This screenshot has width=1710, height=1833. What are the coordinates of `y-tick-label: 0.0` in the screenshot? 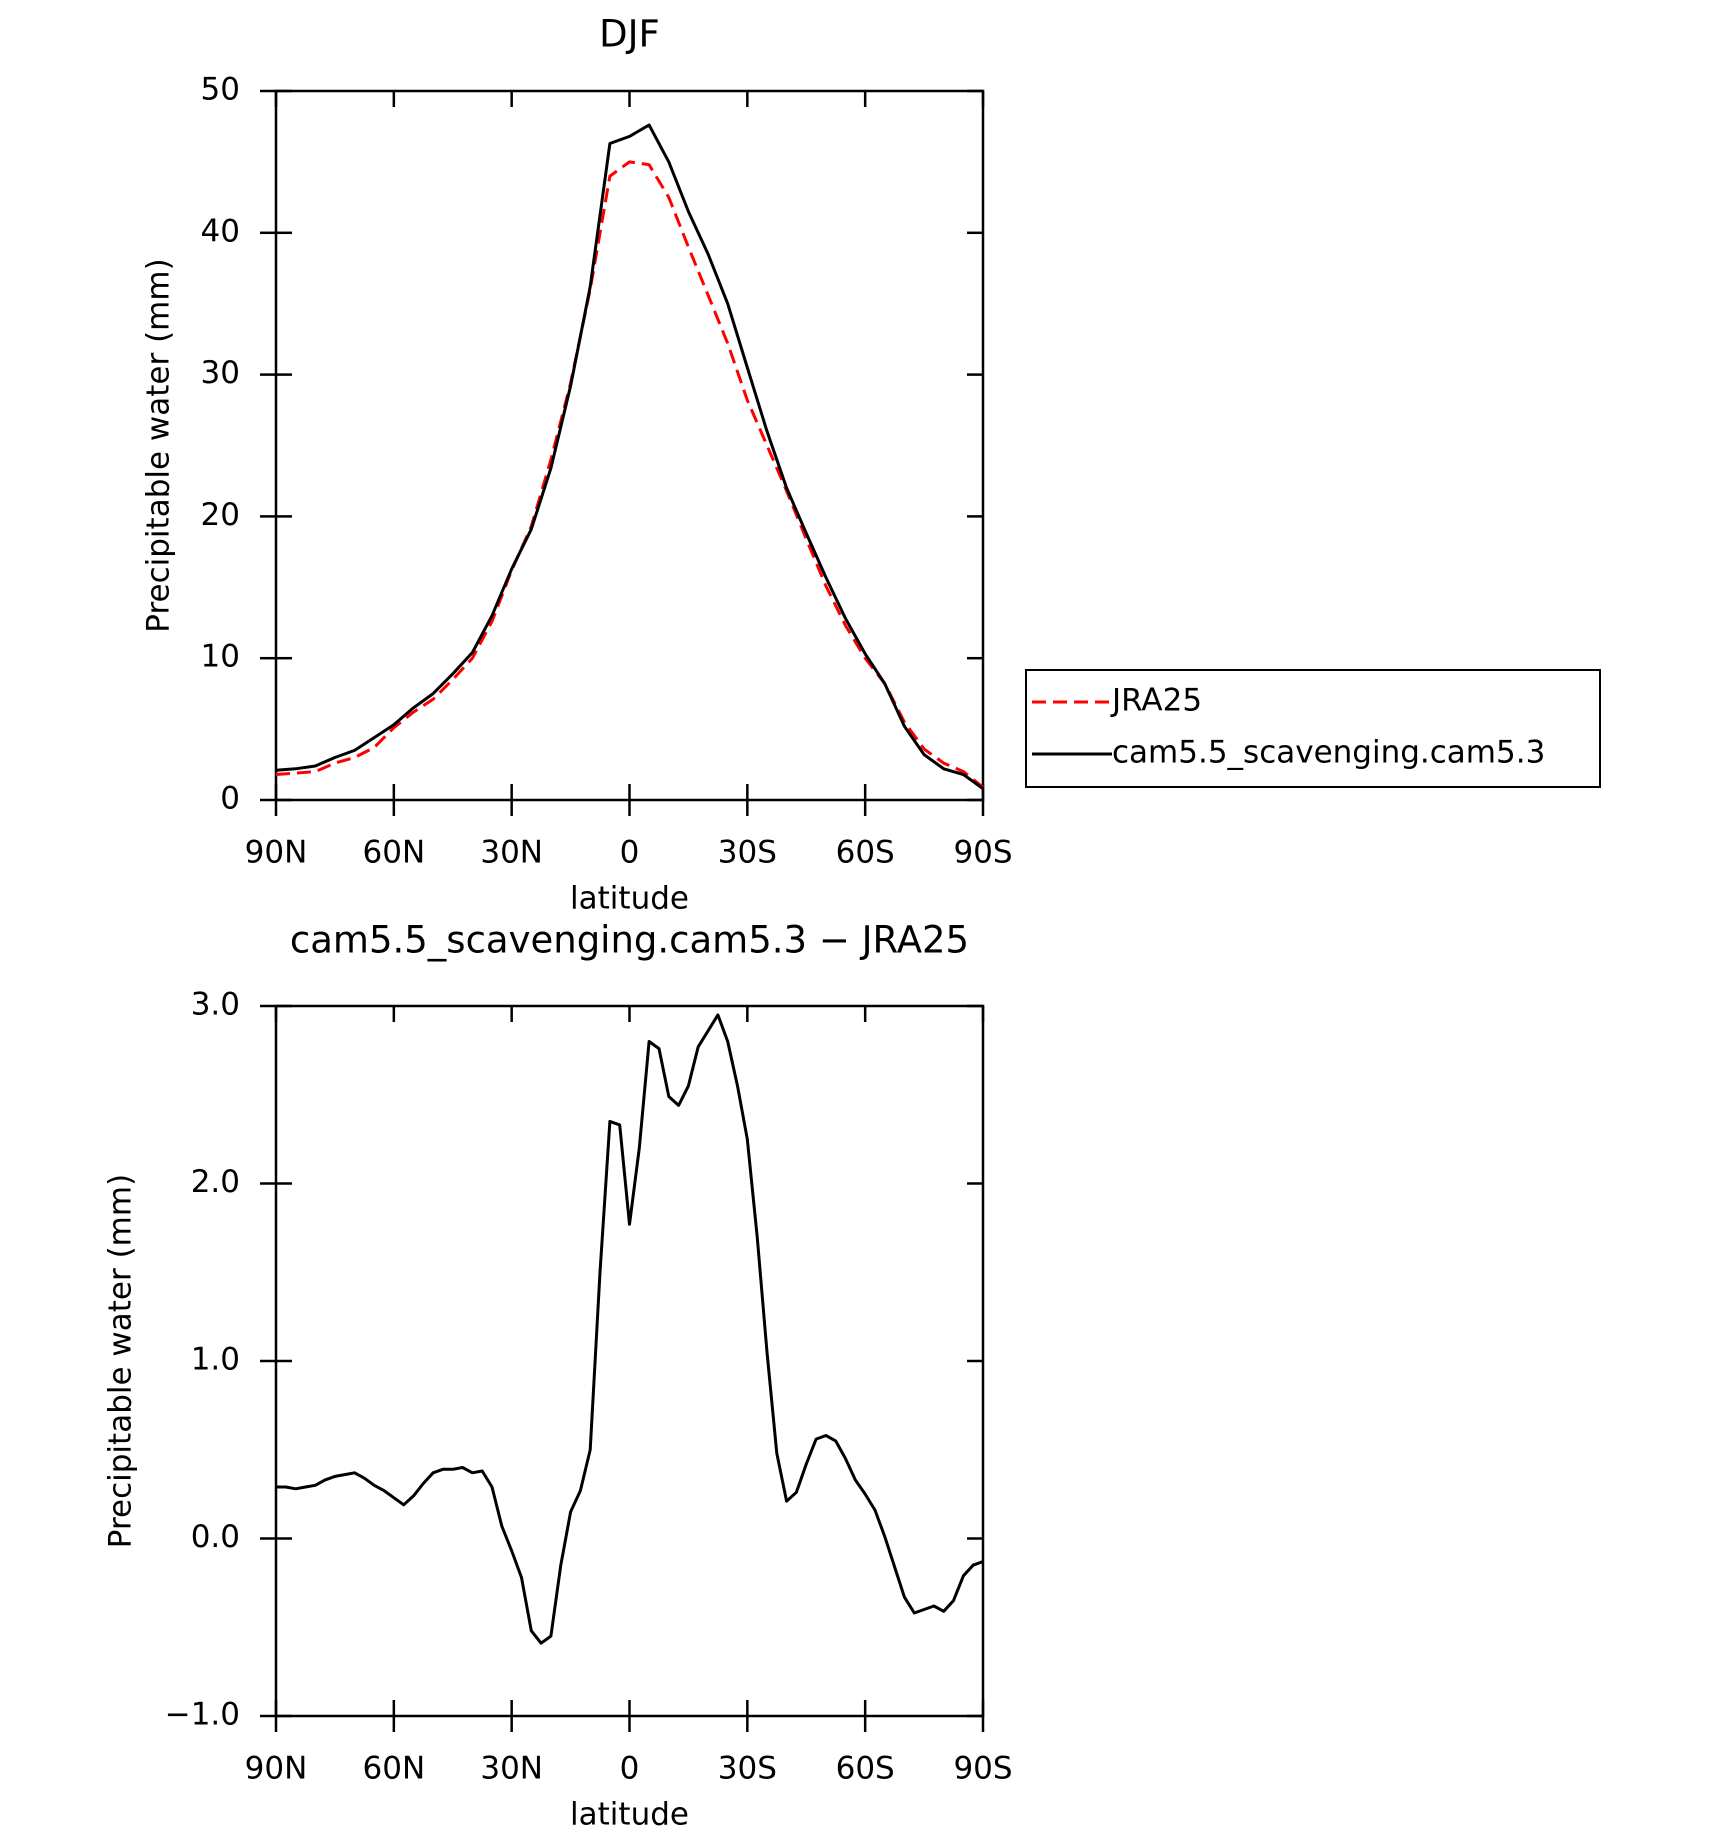 It's located at (215, 1537).